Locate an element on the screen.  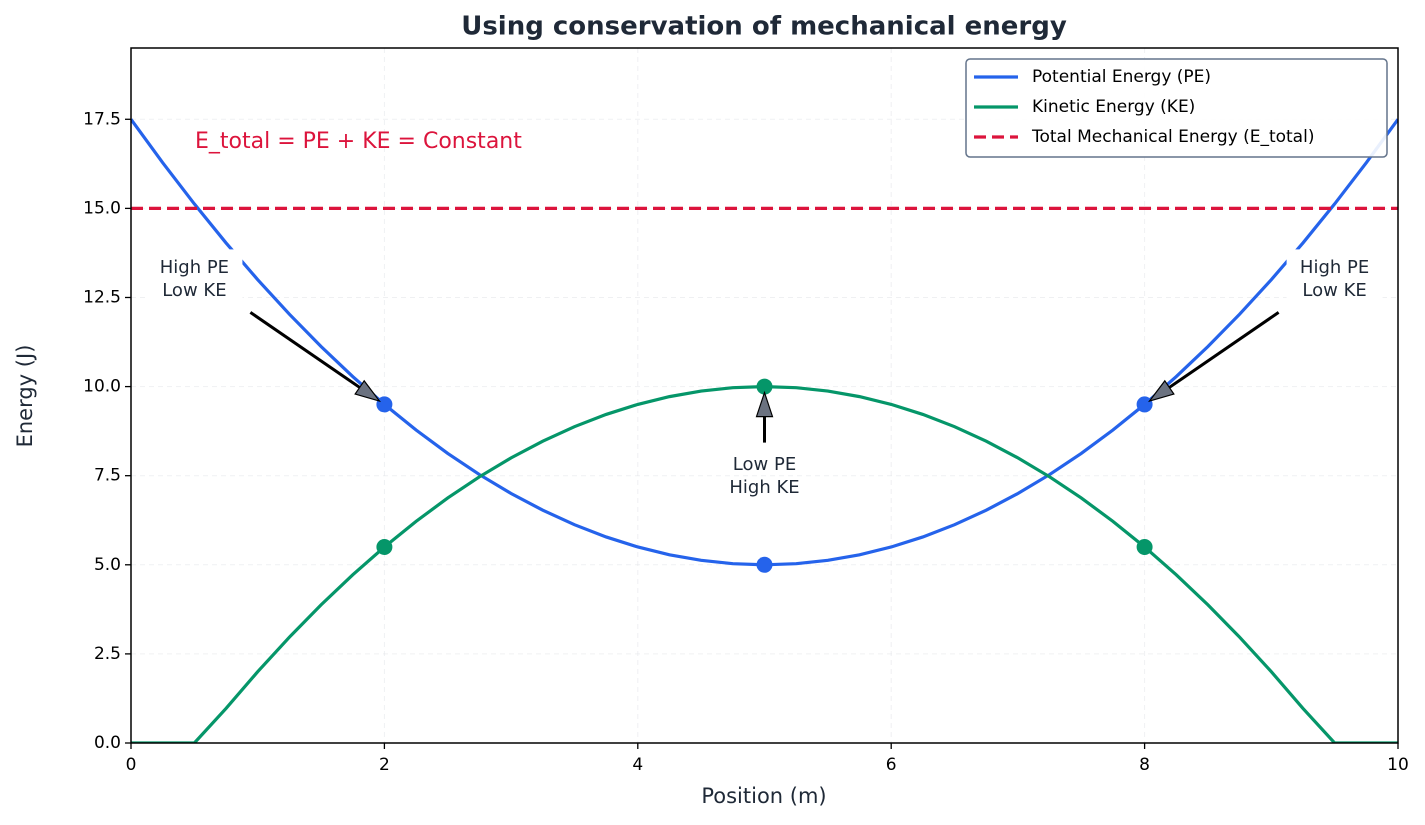
y-tick-label: 17.5 is located at coordinates (102, 119).